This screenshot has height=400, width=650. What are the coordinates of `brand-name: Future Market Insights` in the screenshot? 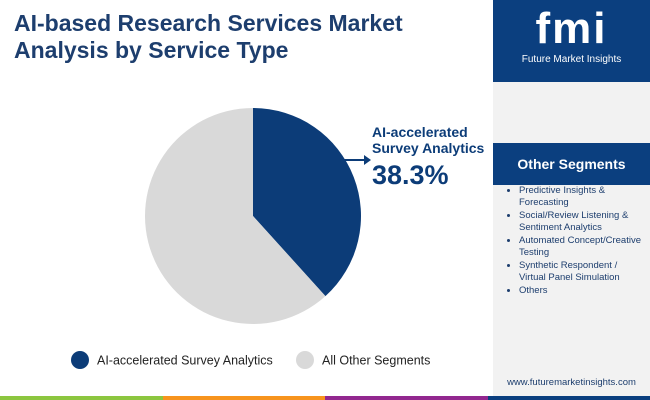 It's located at (571, 59).